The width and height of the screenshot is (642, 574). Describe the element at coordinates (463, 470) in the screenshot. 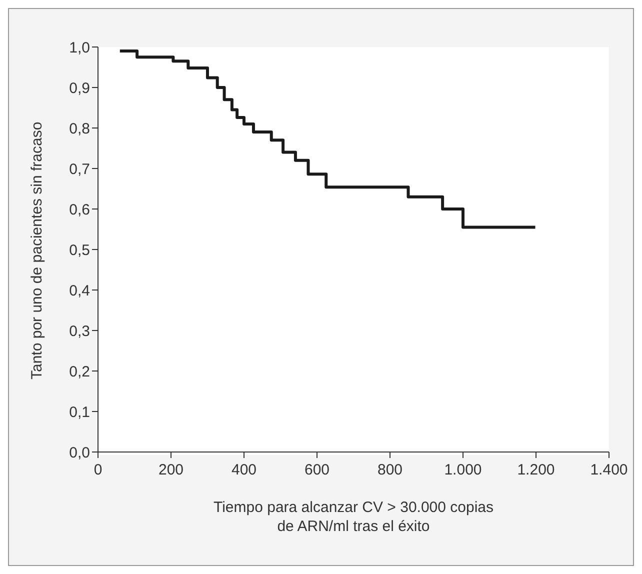

I see `x-tick-label: 1.000` at that location.